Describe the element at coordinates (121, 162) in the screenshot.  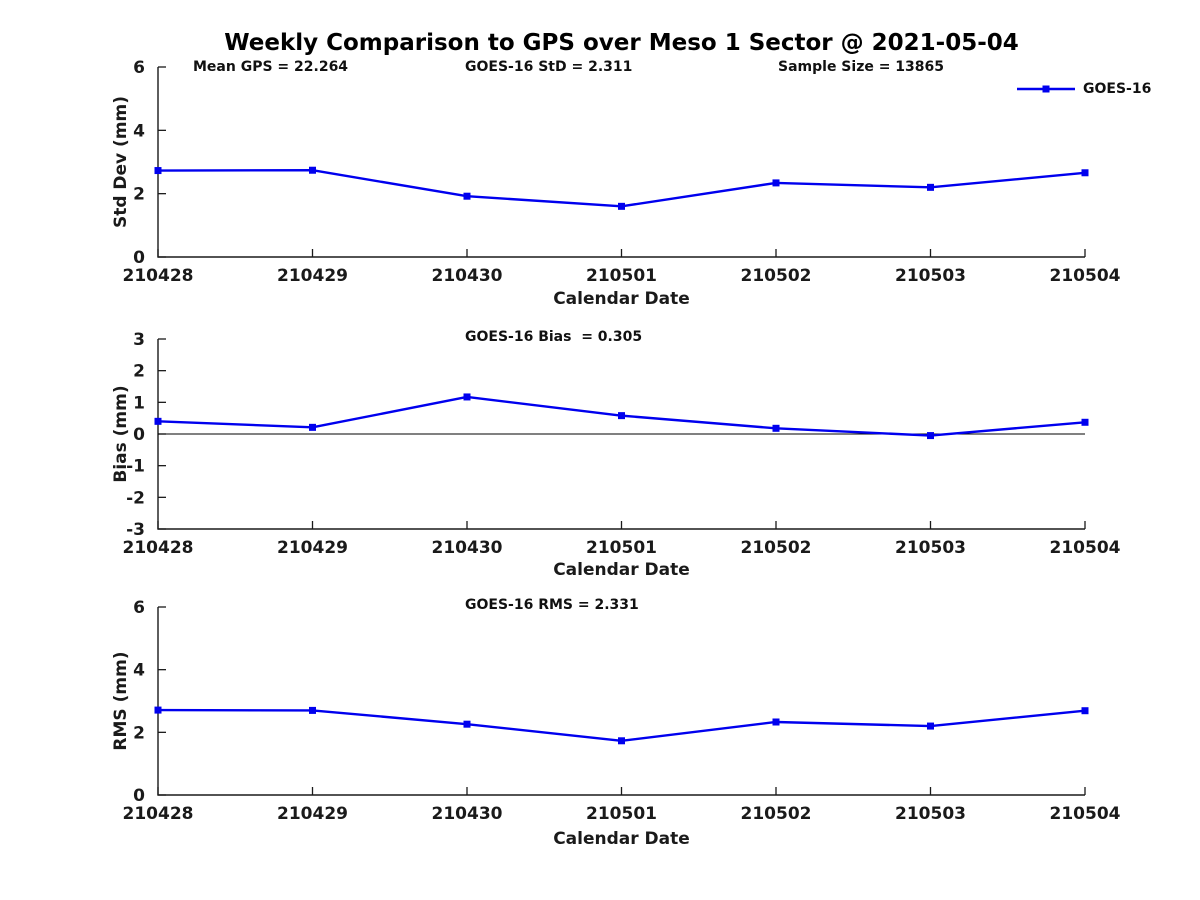
I see `stddev-y-axis-label: Std Dev (mm)` at that location.